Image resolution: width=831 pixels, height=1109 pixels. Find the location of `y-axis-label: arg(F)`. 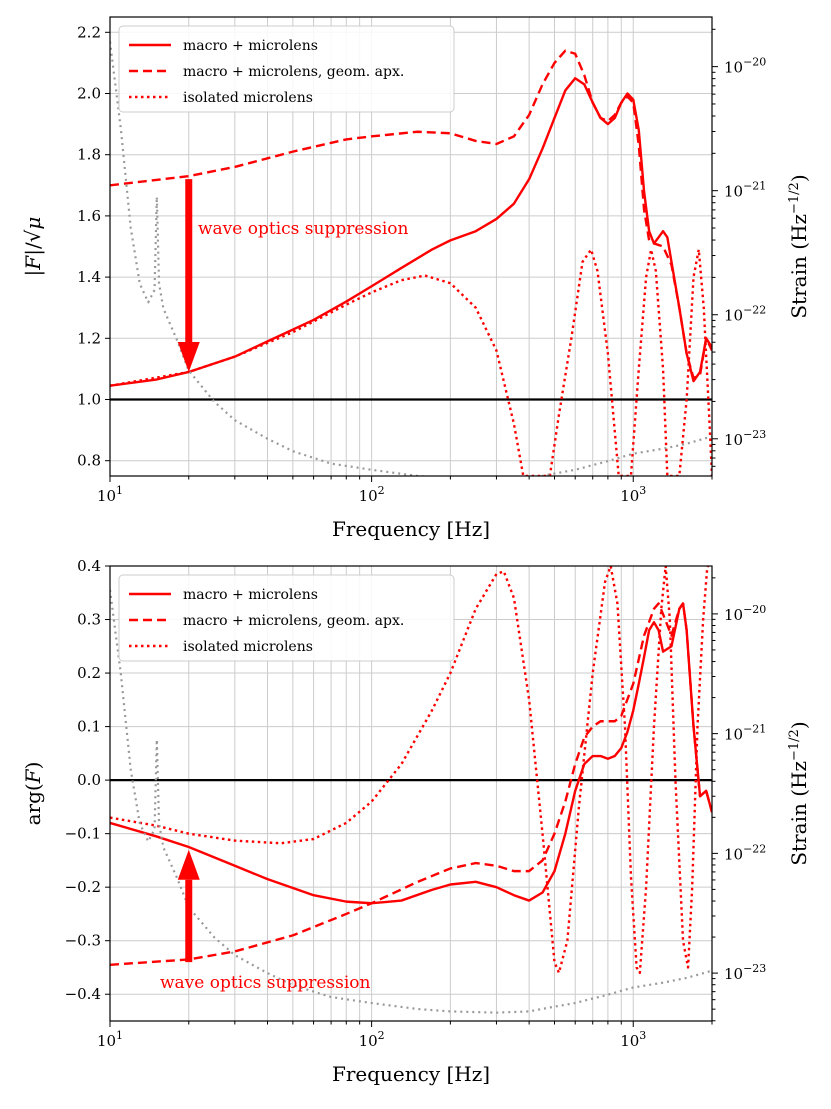

y-axis-label: arg(F) is located at coordinates (33, 794).